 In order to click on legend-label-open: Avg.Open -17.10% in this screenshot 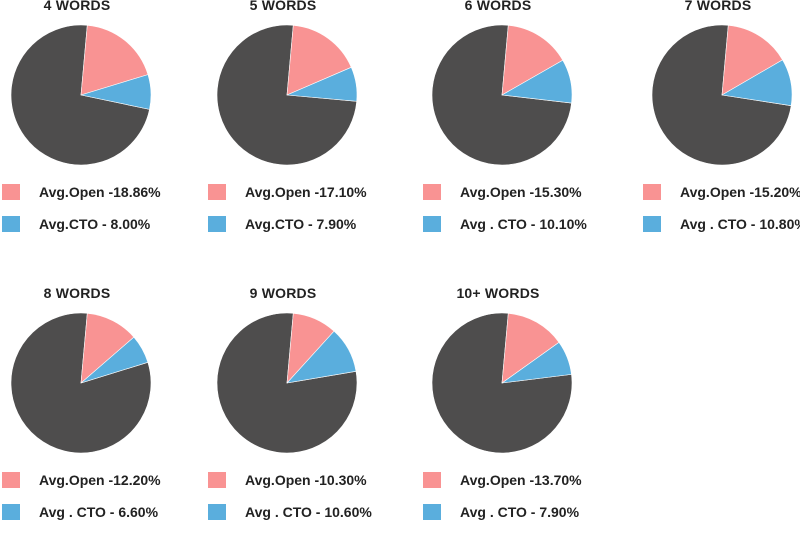, I will do `click(306, 192)`.